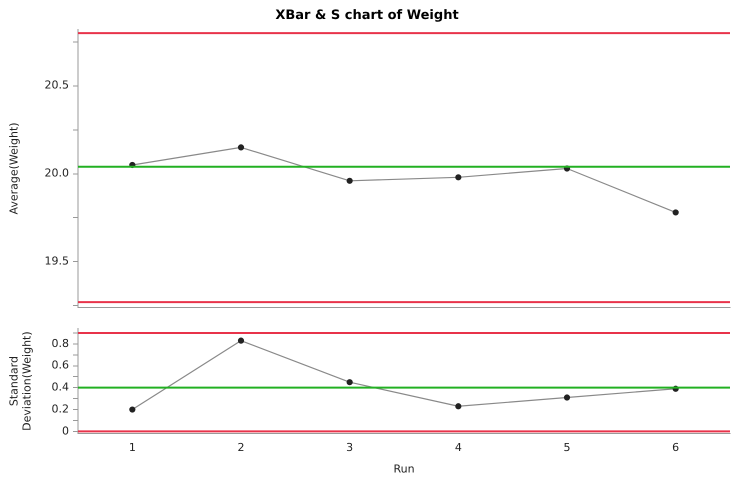 The height and width of the screenshot is (482, 750). I want to click on x-axis-title: Run, so click(404, 469).